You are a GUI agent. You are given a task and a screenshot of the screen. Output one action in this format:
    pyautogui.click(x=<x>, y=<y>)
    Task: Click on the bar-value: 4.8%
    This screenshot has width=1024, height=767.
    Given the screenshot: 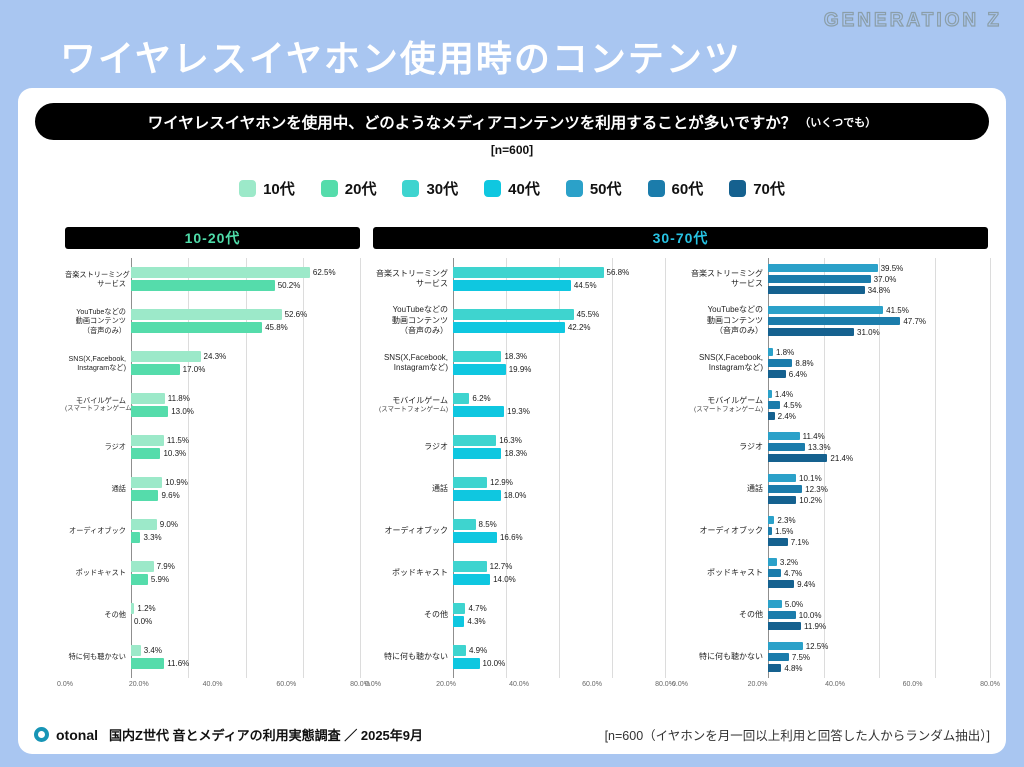 What is the action you would take?
    pyautogui.click(x=793, y=668)
    